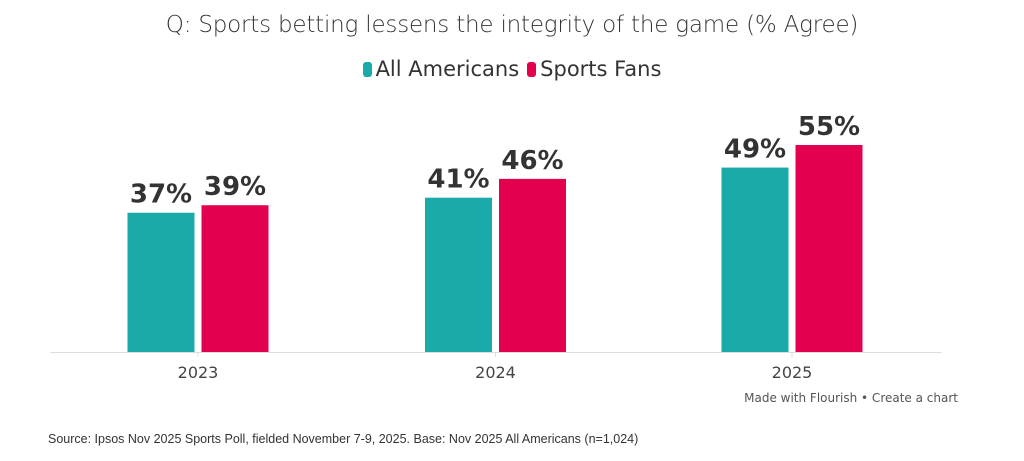  I want to click on legend-label: Sports Fans, so click(601, 69).